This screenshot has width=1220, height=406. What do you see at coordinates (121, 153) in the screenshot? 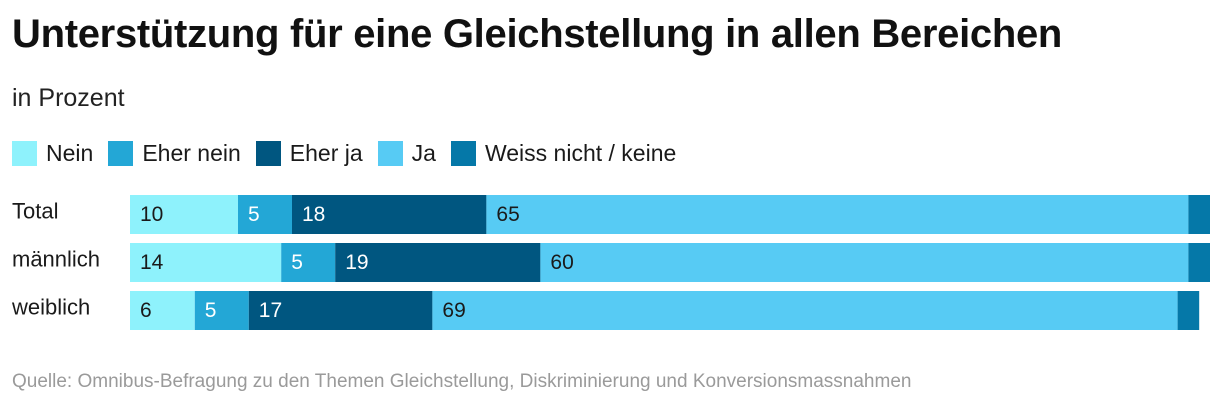
I see `legend-swatch-eher-nein` at bounding box center [121, 153].